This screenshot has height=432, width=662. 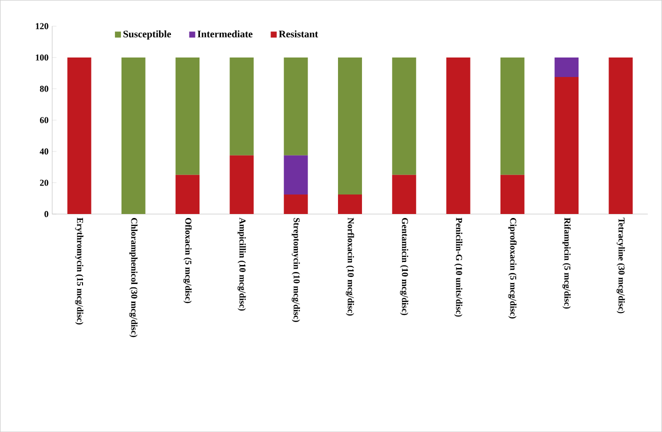 I want to click on x-tick-label: Ofloxacin (5 mcg/disc), so click(x=187, y=261).